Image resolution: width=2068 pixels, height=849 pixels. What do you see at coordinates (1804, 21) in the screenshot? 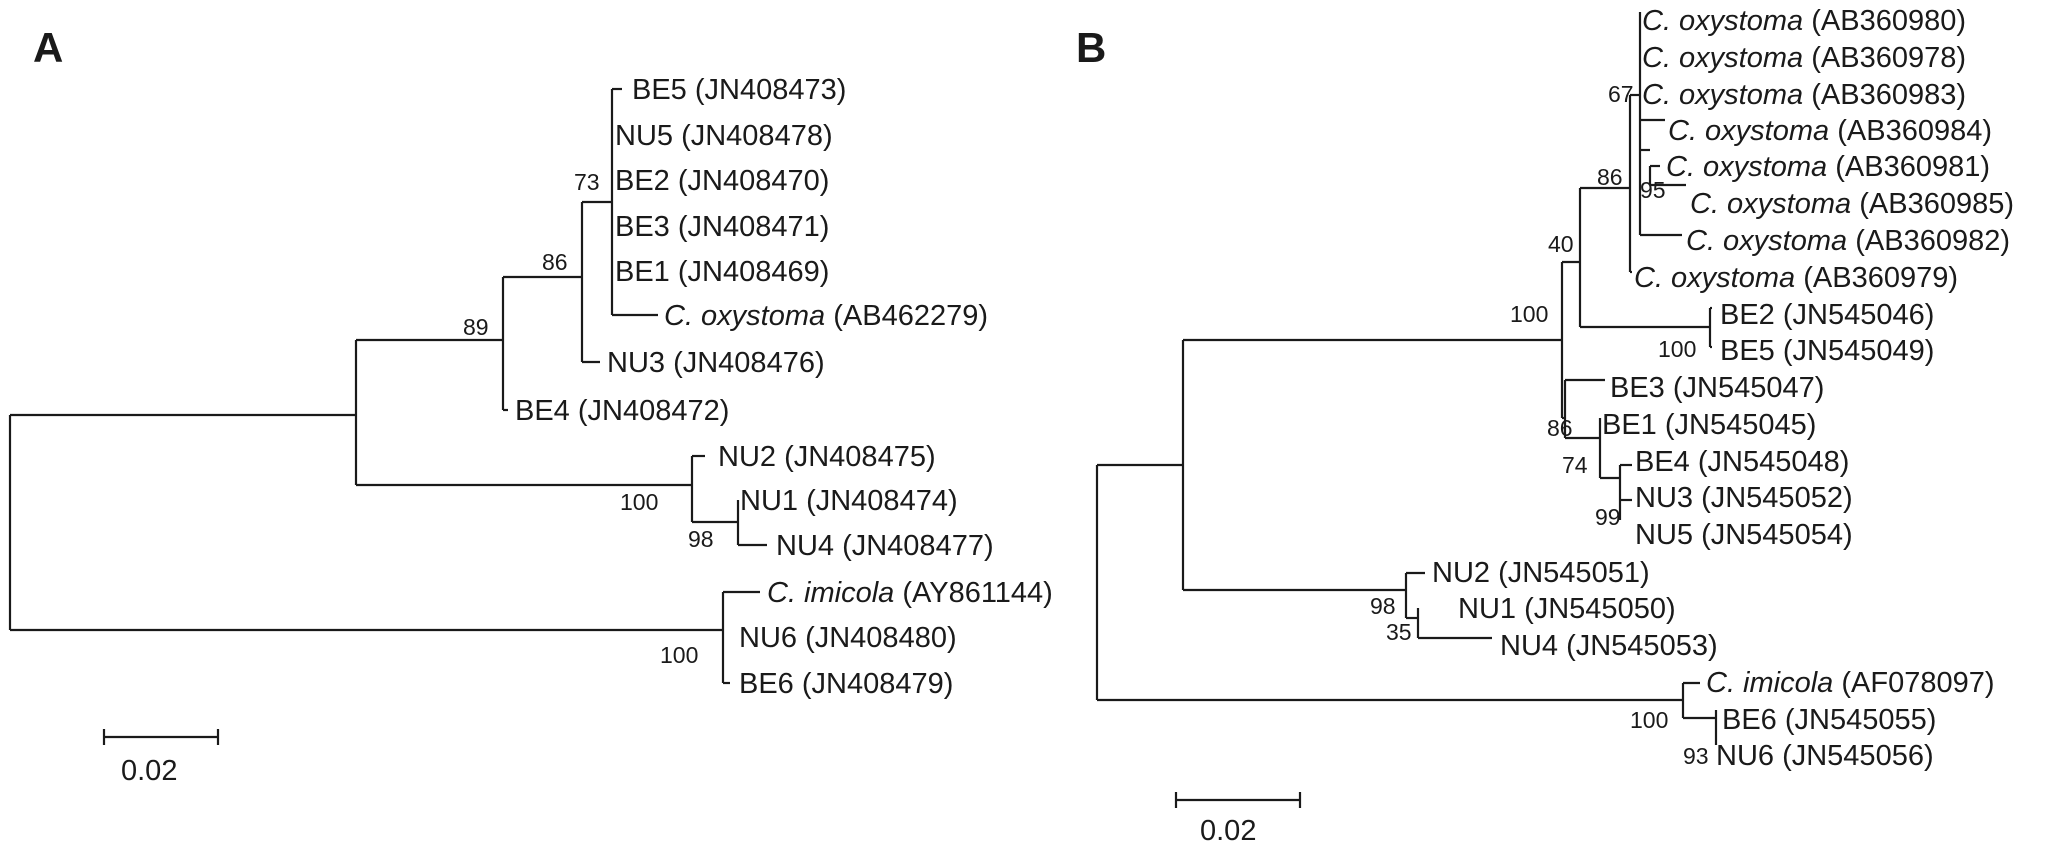
I see `leaf-label: C. oxystoma (AB360980)` at bounding box center [1804, 21].